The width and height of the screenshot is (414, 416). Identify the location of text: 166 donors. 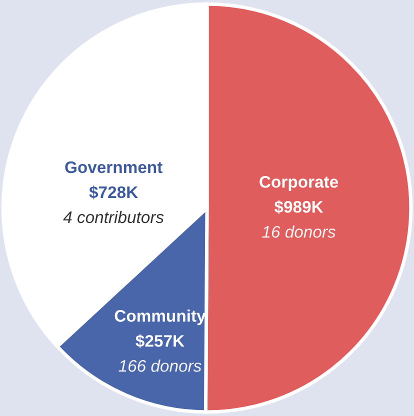
(160, 366).